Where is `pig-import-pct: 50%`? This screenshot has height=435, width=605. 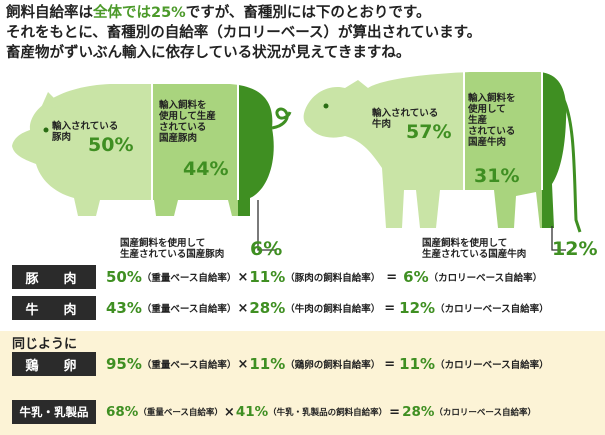 pig-import-pct: 50% is located at coordinates (111, 145).